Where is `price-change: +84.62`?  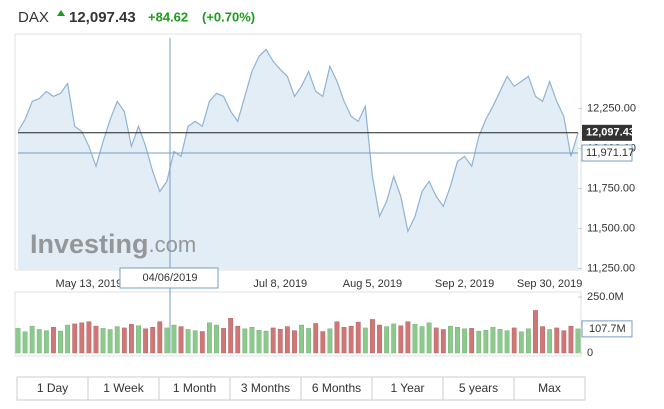 price-change: +84.62 is located at coordinates (168, 16).